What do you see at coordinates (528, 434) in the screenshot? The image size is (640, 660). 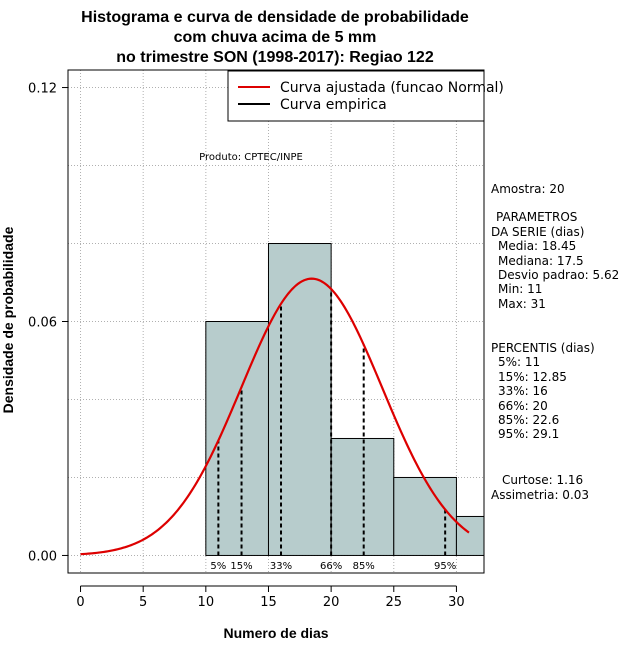 I see `pct-95: 95%: 29.1` at bounding box center [528, 434].